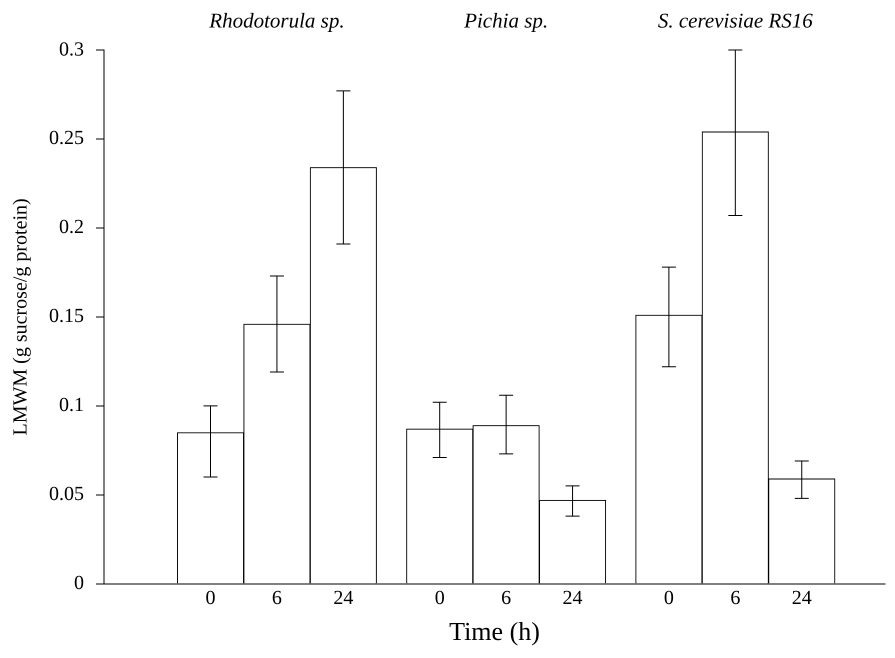 Image resolution: width=895 pixels, height=658 pixels. What do you see at coordinates (505, 20) in the screenshot?
I see `text: Pichia sp.` at bounding box center [505, 20].